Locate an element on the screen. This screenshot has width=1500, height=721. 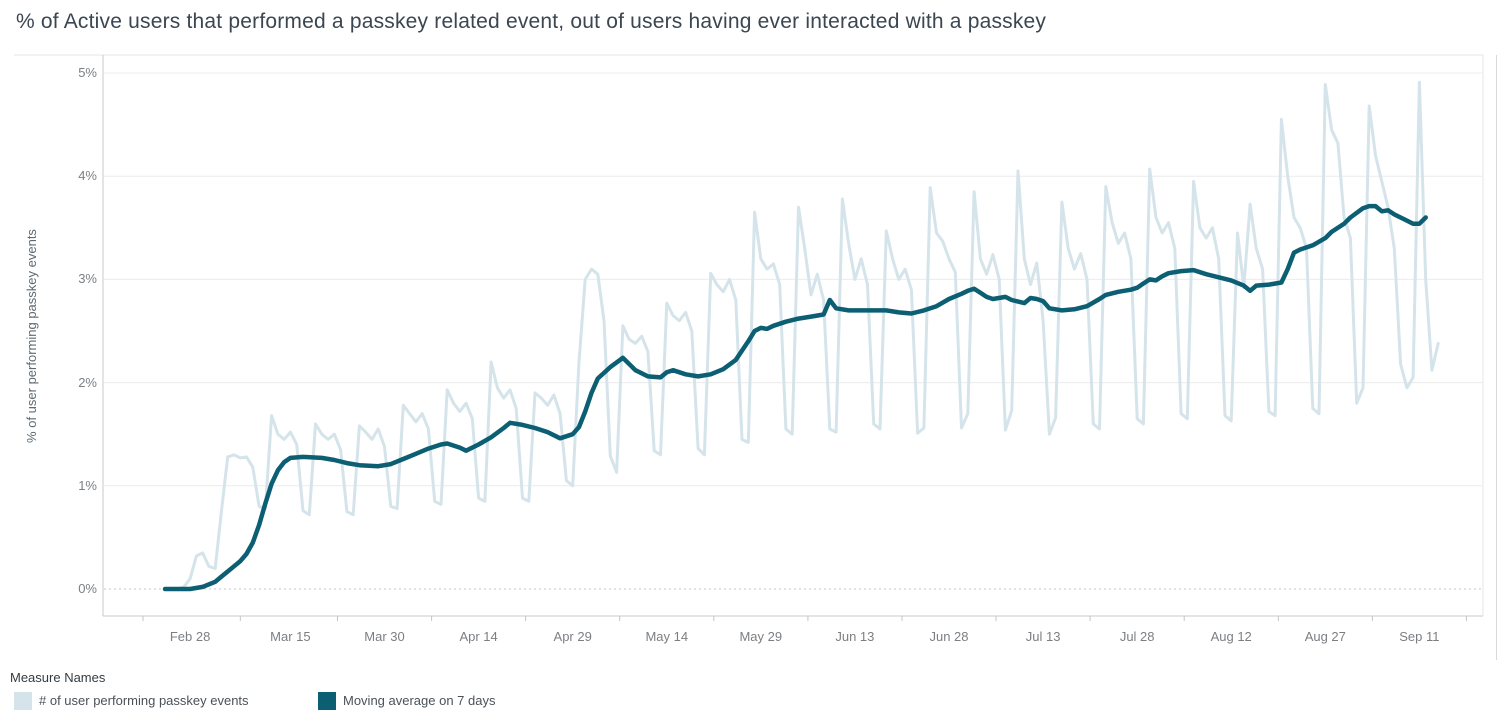
y-tick-label: 1% is located at coordinates (87, 485).